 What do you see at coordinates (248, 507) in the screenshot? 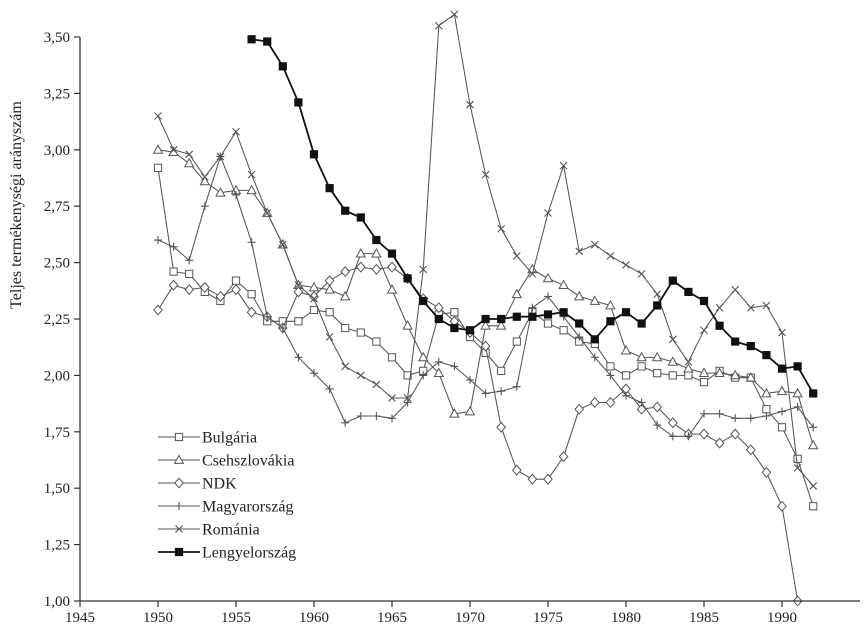
I see `legend-label: Magyarország` at bounding box center [248, 507].